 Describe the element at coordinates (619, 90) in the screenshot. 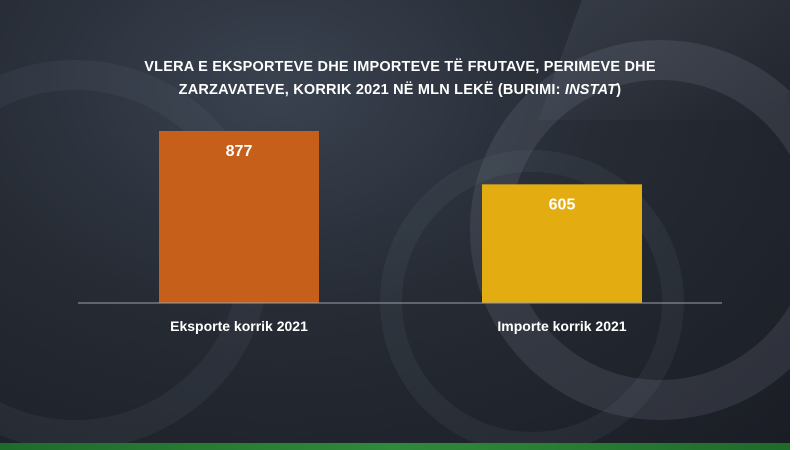

I see `chart-title-line-2-suffix: )` at that location.